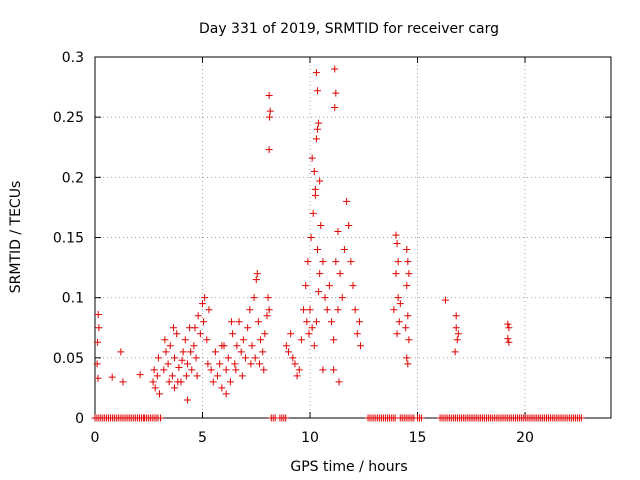 The height and width of the screenshot is (480, 640). I want to click on y-tick-label: 0.05, so click(68, 359).